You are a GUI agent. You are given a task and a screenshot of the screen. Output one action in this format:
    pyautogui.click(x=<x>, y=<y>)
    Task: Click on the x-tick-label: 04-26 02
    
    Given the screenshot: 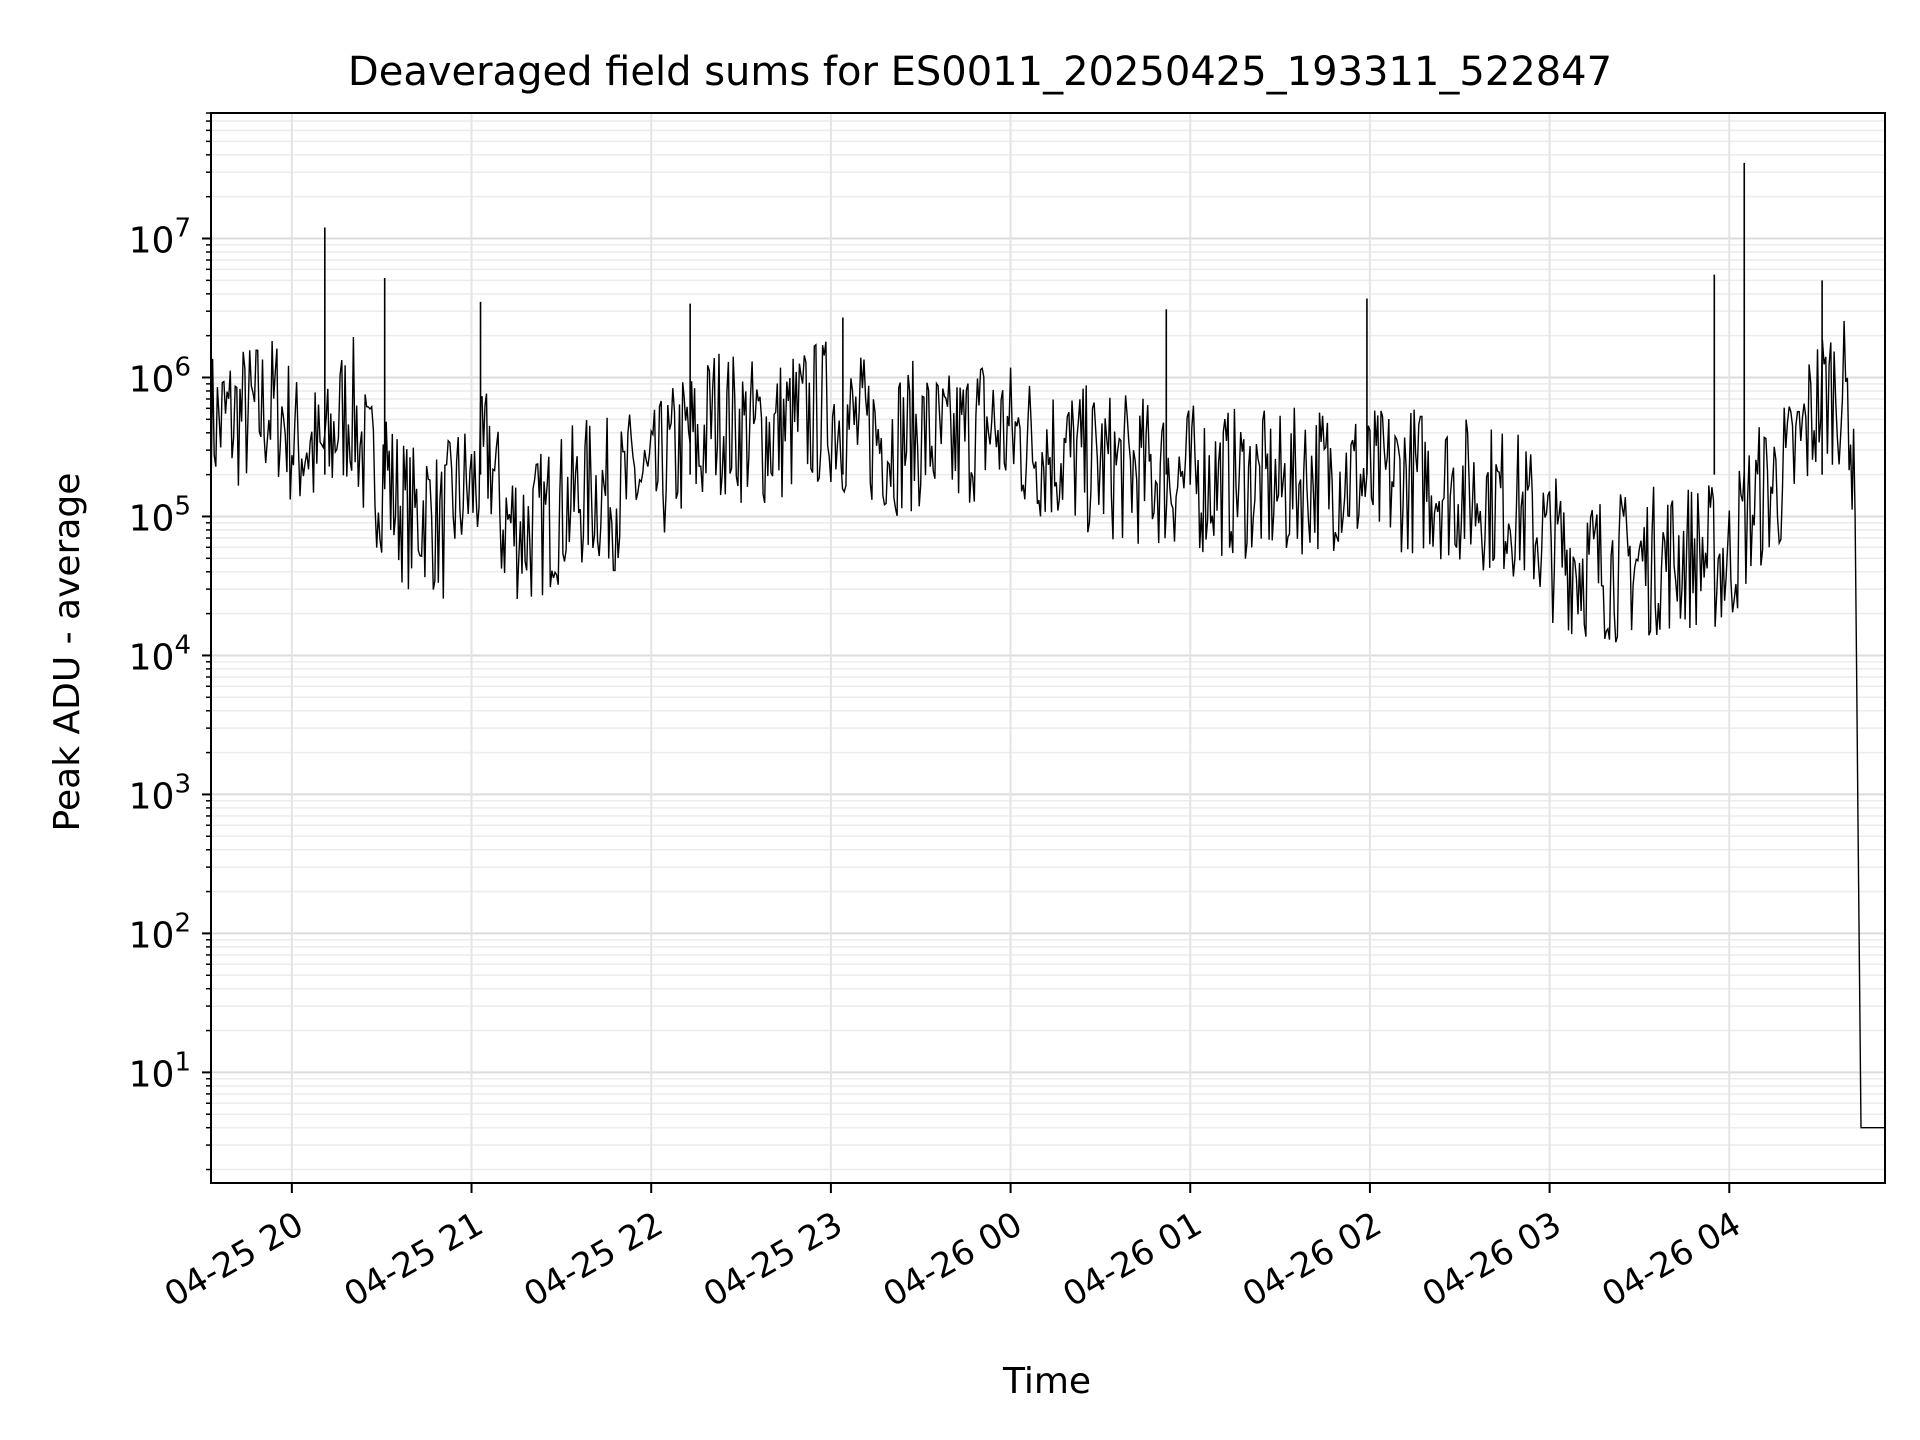 What is the action you would take?
    pyautogui.click(x=1312, y=1259)
    